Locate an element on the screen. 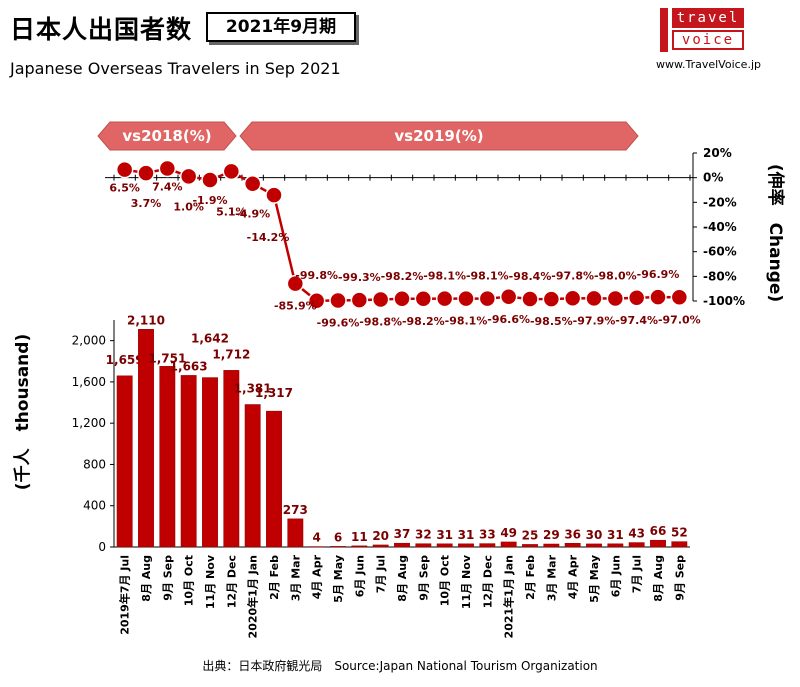 This screenshot has height=687, width=800. bar-value-label: 32 is located at coordinates (423, 535).